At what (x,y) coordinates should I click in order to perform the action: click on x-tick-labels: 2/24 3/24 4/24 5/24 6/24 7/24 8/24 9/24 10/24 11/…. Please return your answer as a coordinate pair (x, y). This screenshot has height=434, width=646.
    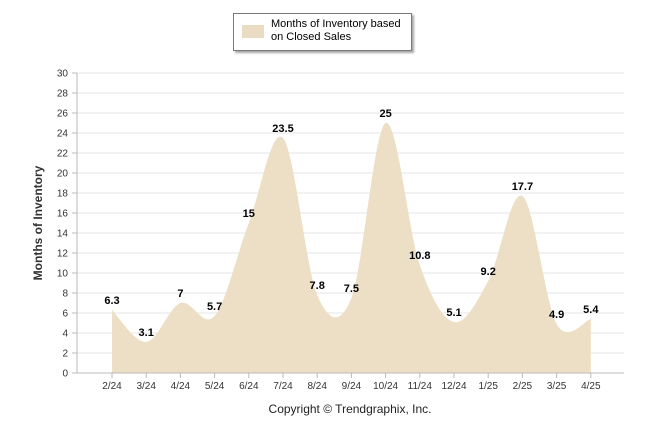
    Looking at the image, I should click on (351, 382).